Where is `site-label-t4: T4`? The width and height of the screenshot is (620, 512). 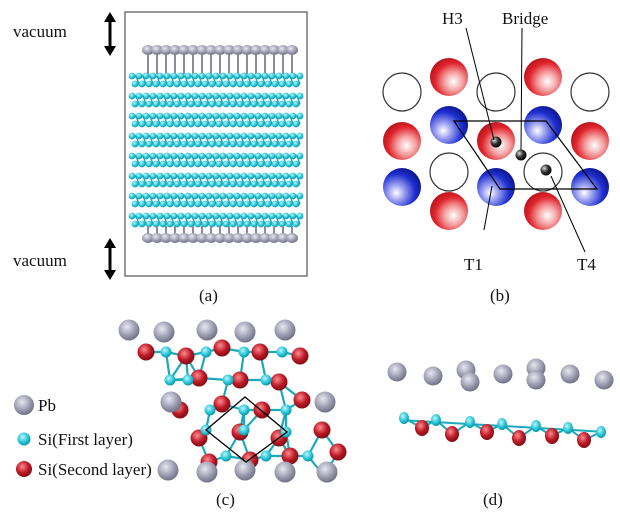 site-label-t4: T4 is located at coordinates (586, 264).